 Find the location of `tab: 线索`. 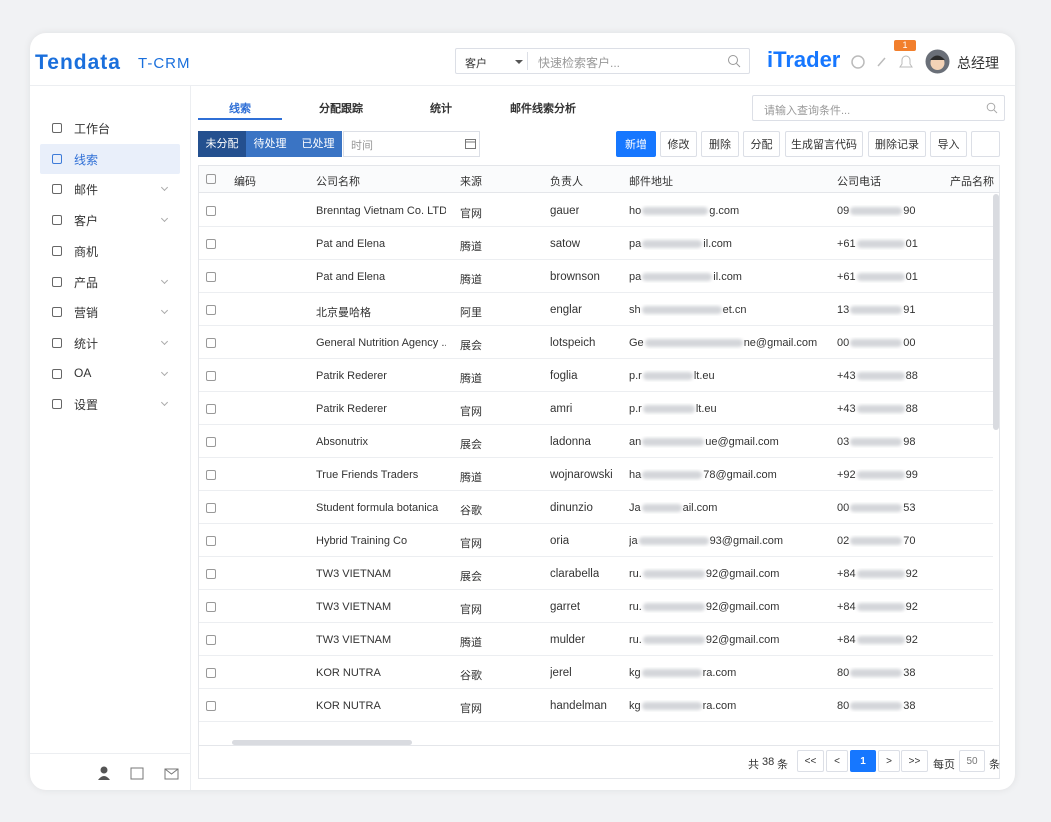

tab: 线索 is located at coordinates (240, 109).